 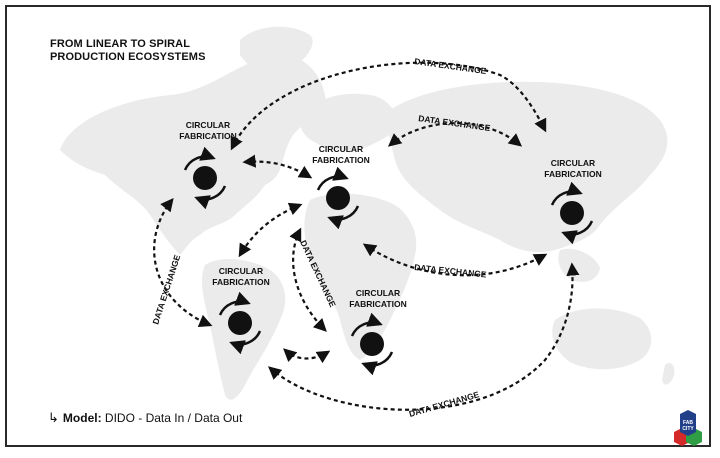 I want to click on node-africa-icon, so click(x=372, y=344).